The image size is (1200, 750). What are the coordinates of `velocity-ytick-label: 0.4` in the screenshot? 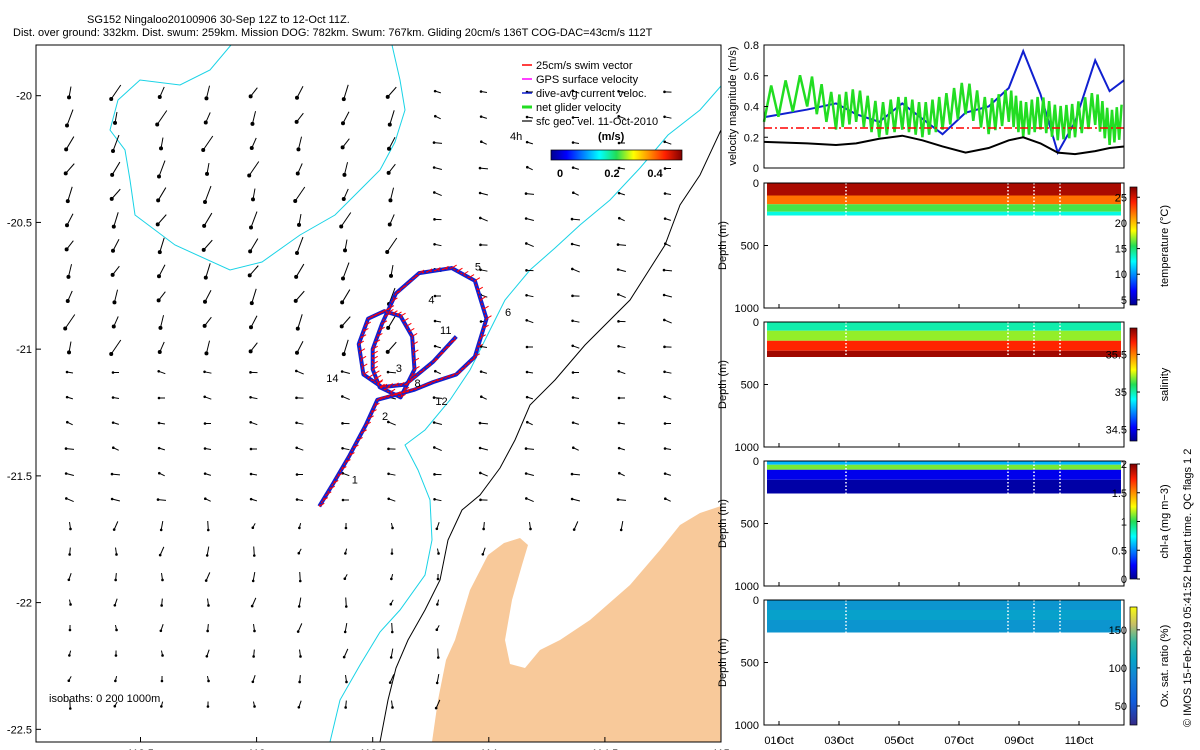 It's located at (751, 108).